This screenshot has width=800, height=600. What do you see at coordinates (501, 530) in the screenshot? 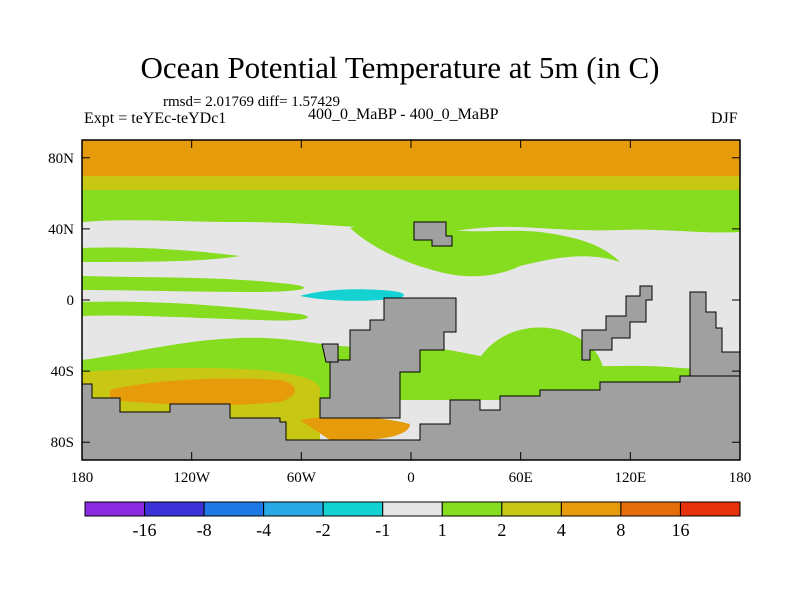
I see `colorbar-label: 2` at bounding box center [501, 530].